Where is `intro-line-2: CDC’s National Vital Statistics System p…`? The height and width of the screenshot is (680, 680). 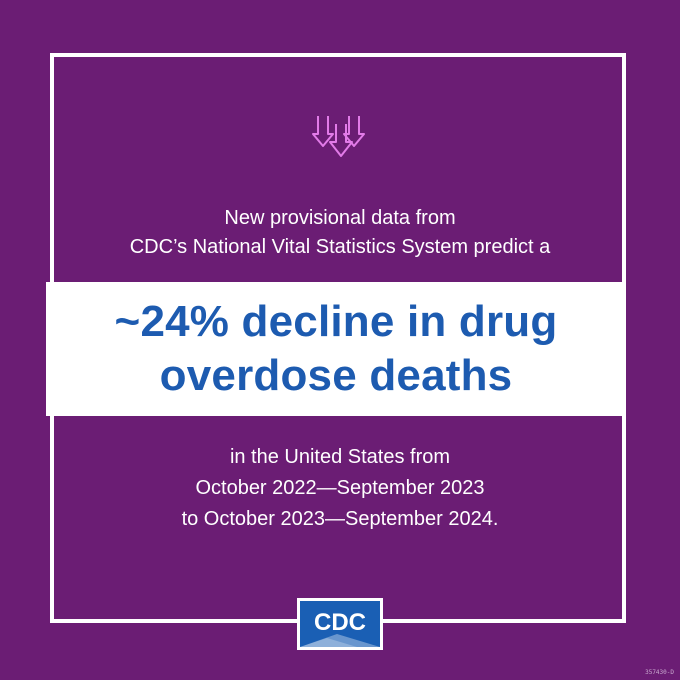
intro-line-2: CDC’s National Vital Statistics System p… is located at coordinates (340, 247).